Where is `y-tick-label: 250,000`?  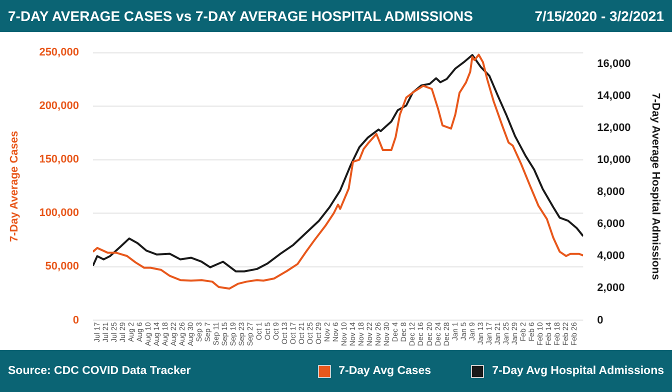 y-tick-label: 250,000 is located at coordinates (59, 52).